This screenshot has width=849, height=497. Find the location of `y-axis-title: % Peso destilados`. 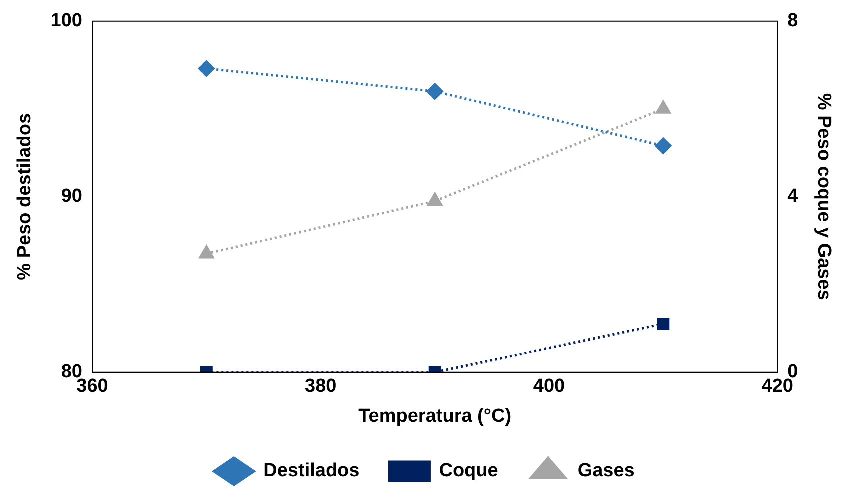

y-axis-title: % Peso destilados is located at coordinates (25, 196).